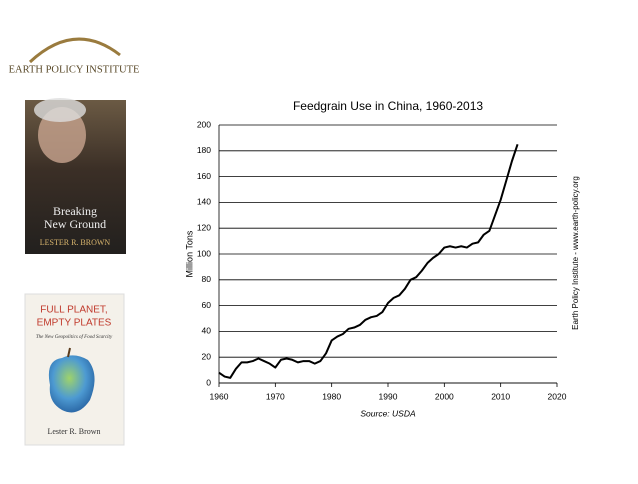  I want to click on logo-text: EARTH POLICY INSTITUTE, so click(74, 69).